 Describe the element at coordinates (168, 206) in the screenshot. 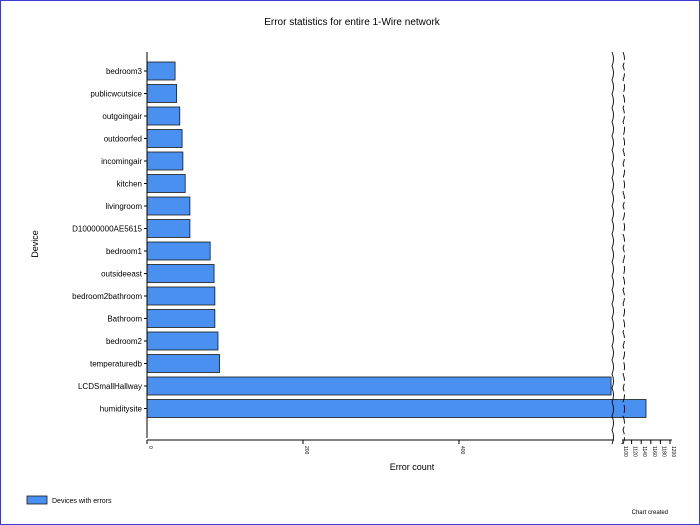

I see `bar-livingroom` at that location.